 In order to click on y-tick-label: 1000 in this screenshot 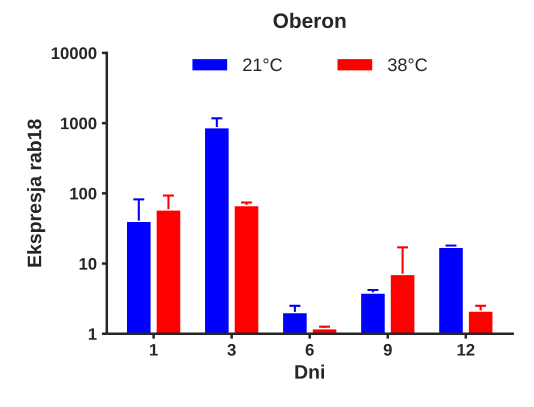, I will do `click(78, 124)`.